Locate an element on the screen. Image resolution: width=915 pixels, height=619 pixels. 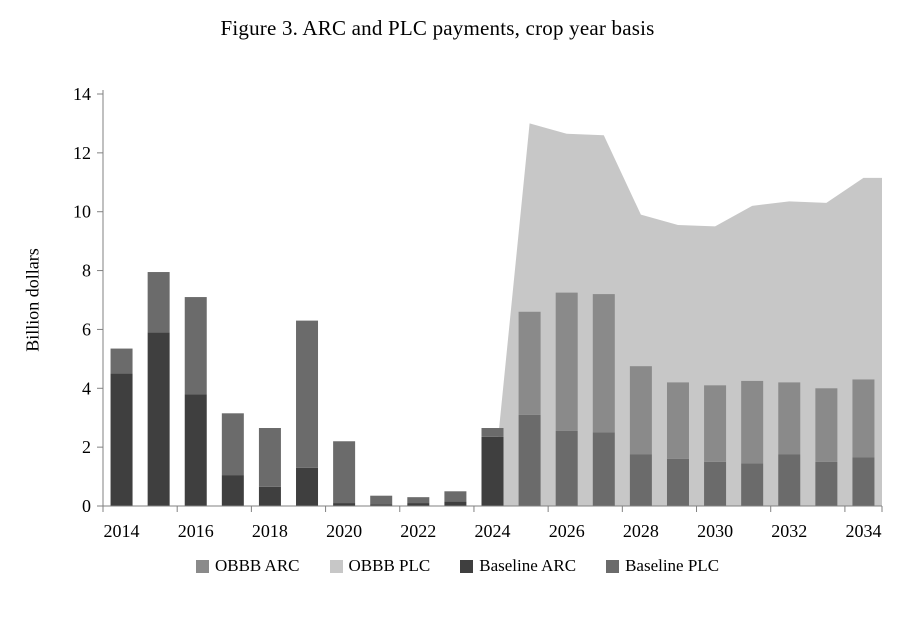
x-tick-label: 2020 is located at coordinates (344, 531).